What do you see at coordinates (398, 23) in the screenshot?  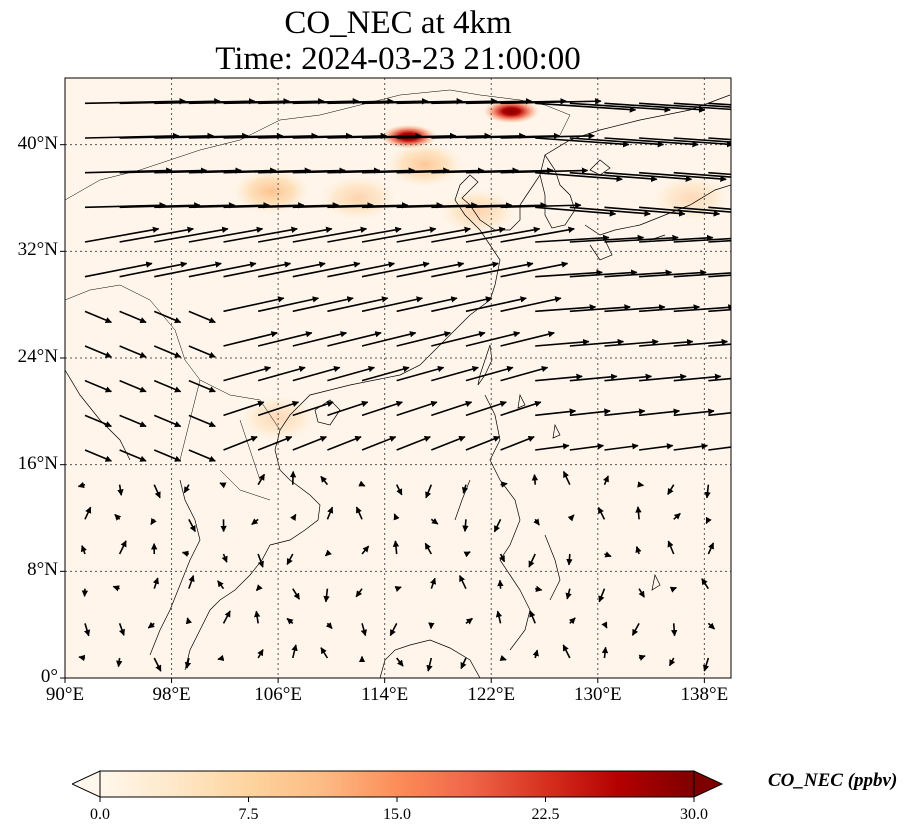 I see `chart-title-line1: CO_NEC at 4km` at bounding box center [398, 23].